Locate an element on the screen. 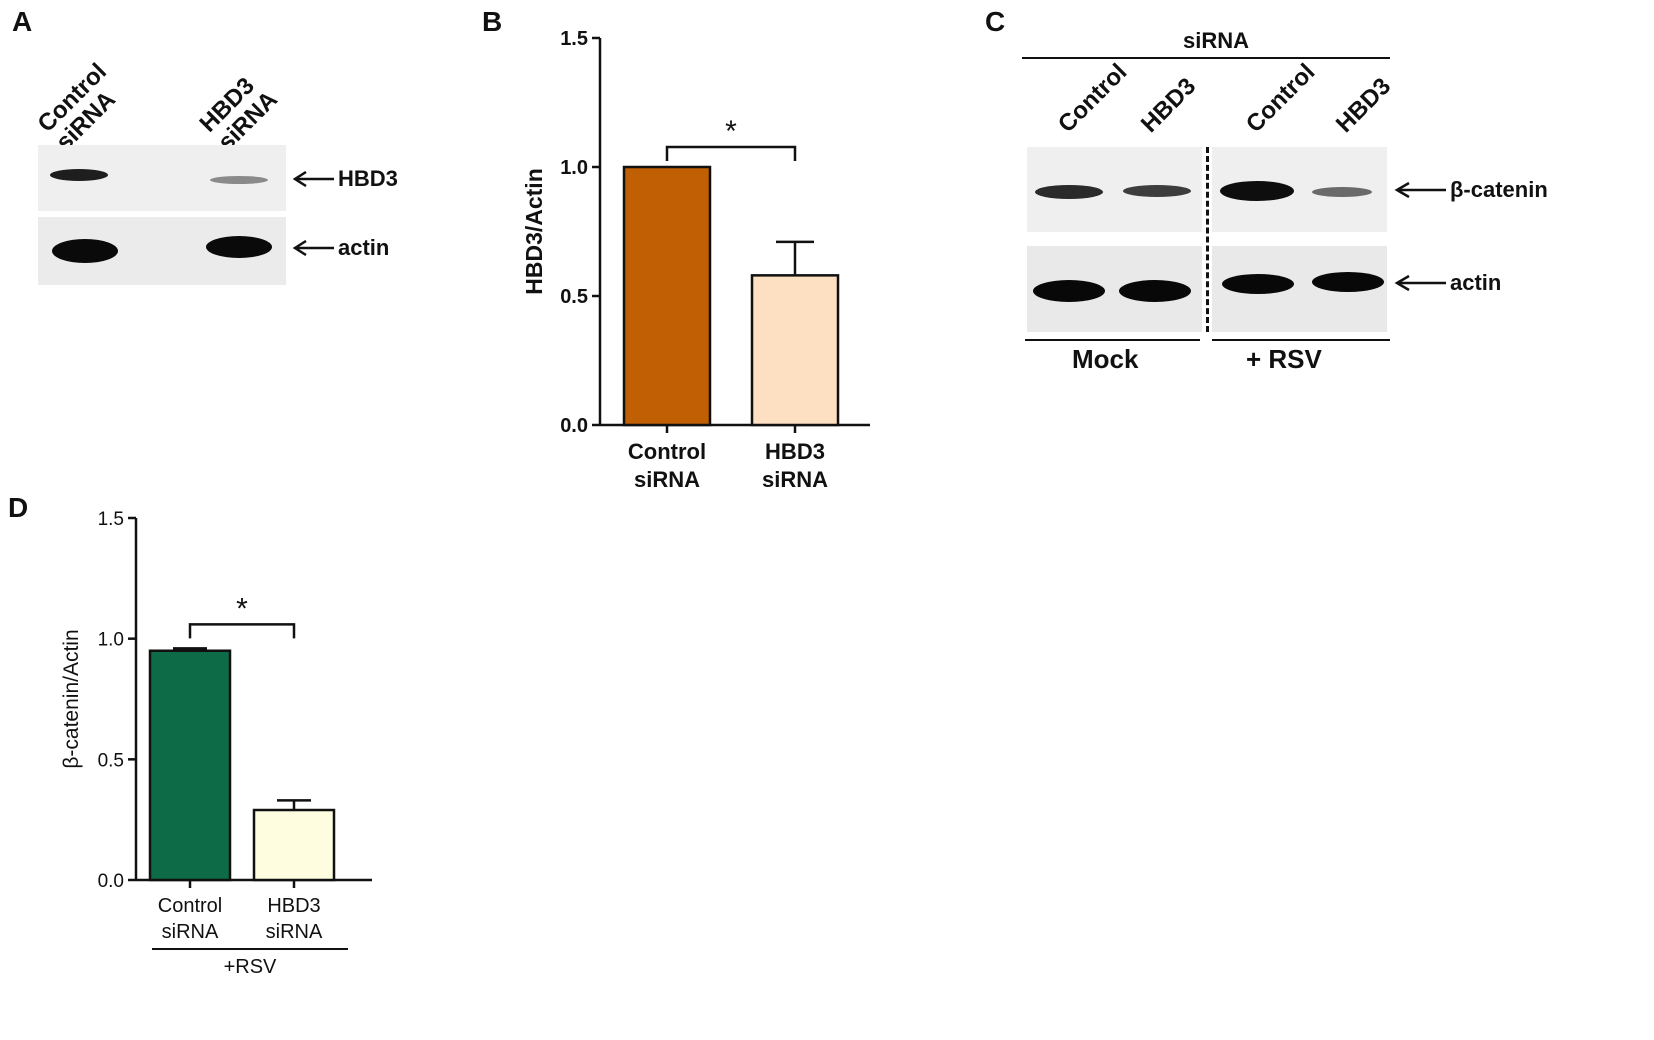  marker-actin-c: actin is located at coordinates (1447, 283).